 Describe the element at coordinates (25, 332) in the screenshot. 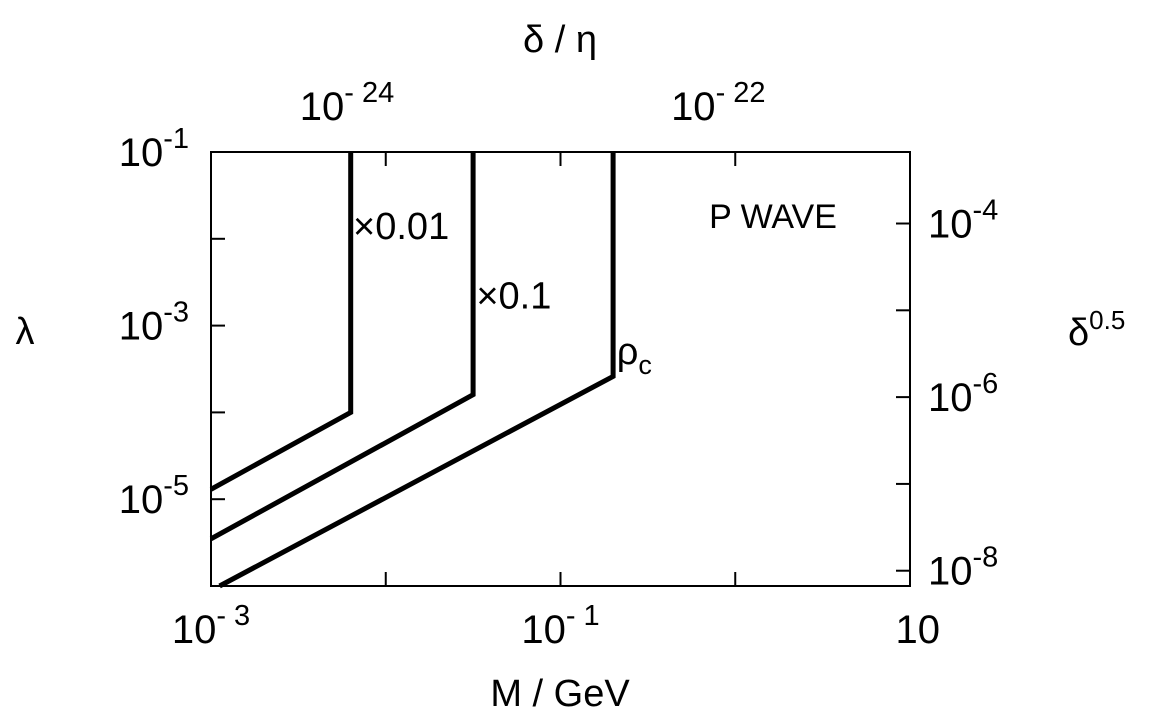

I see `y-axis-title: λ` at that location.